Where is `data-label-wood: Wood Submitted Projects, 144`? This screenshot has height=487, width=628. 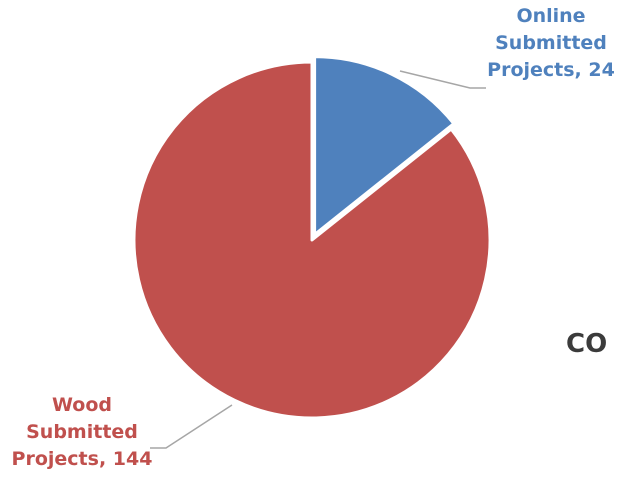
data-label-wood: Wood Submitted Projects, 144 is located at coordinates (82, 432).